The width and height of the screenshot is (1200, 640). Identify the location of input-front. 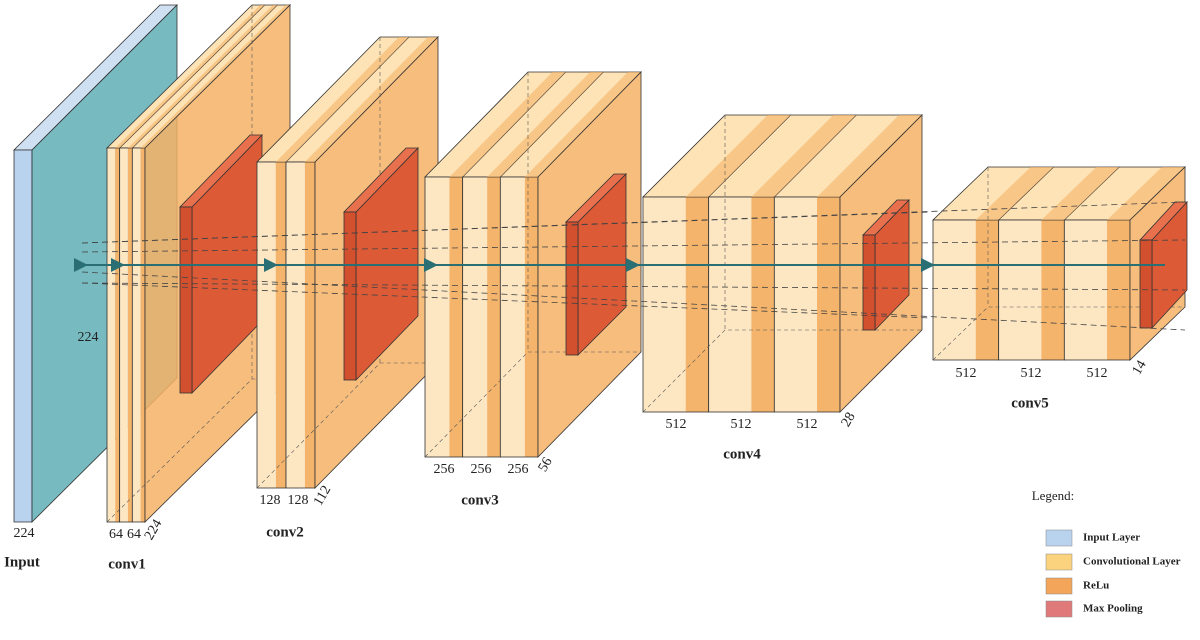
(23, 336).